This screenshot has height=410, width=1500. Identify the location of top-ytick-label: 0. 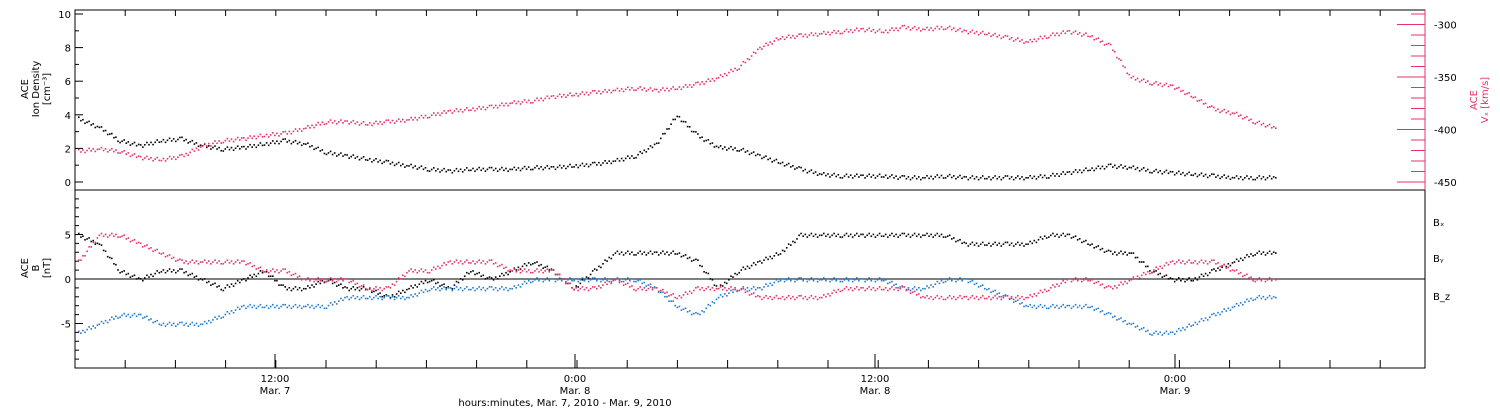
(68, 183).